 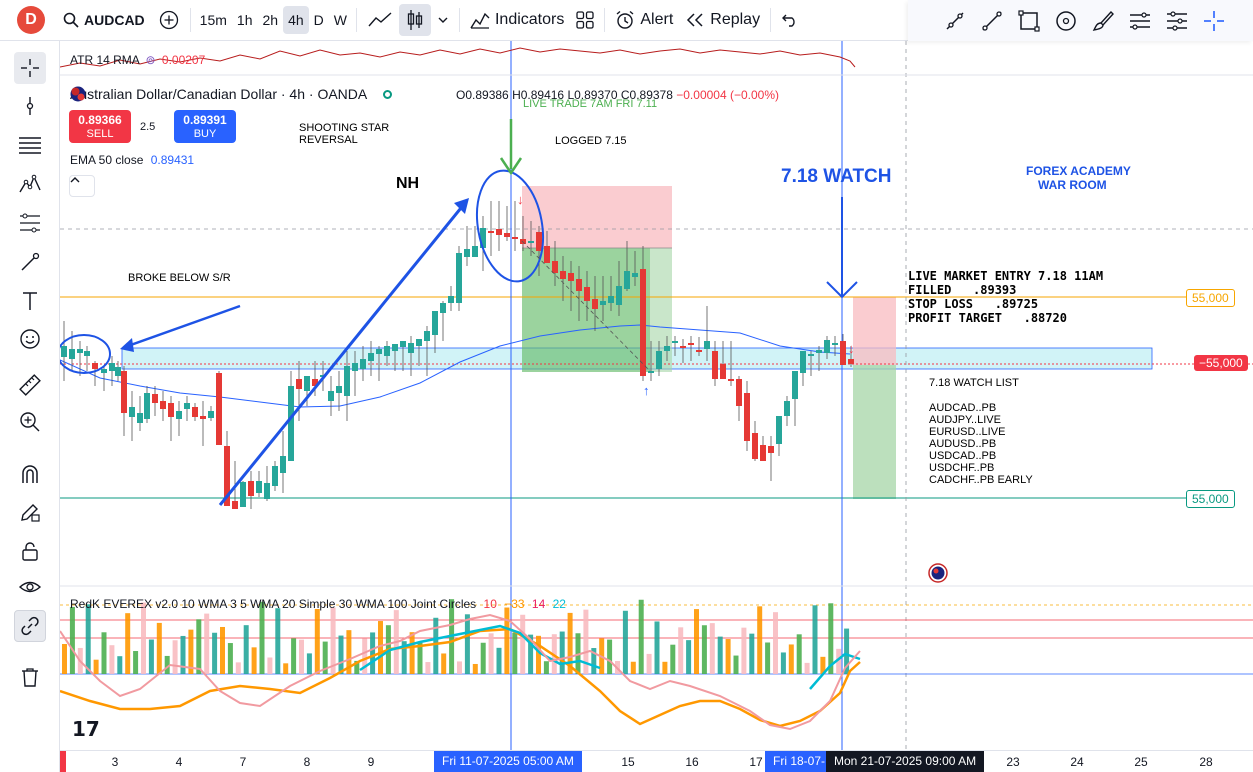 What do you see at coordinates (296, 20) in the screenshot?
I see `timeframe-4h: 4h` at bounding box center [296, 20].